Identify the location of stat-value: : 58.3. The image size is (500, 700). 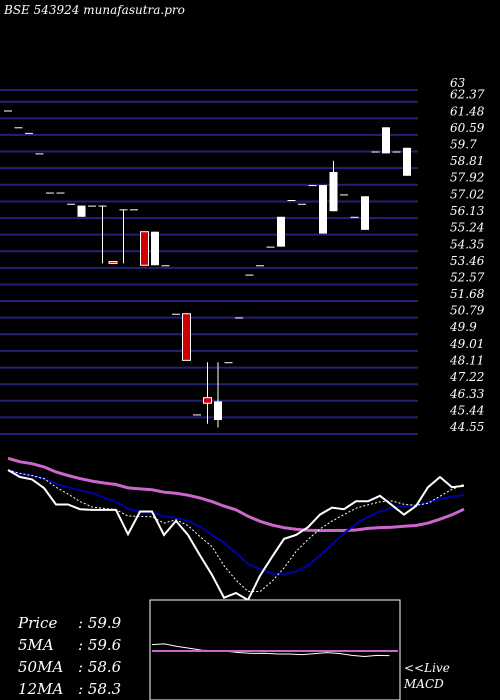
(100, 689).